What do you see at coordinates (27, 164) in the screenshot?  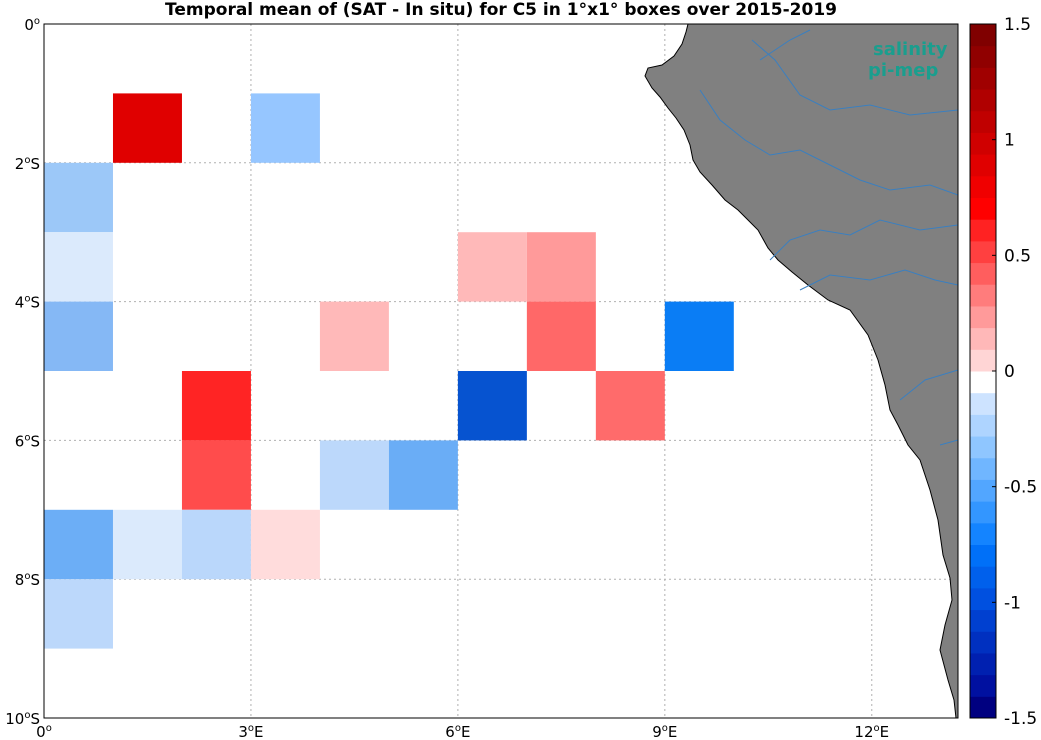 I see `y-tick-label: 2oS` at bounding box center [27, 164].